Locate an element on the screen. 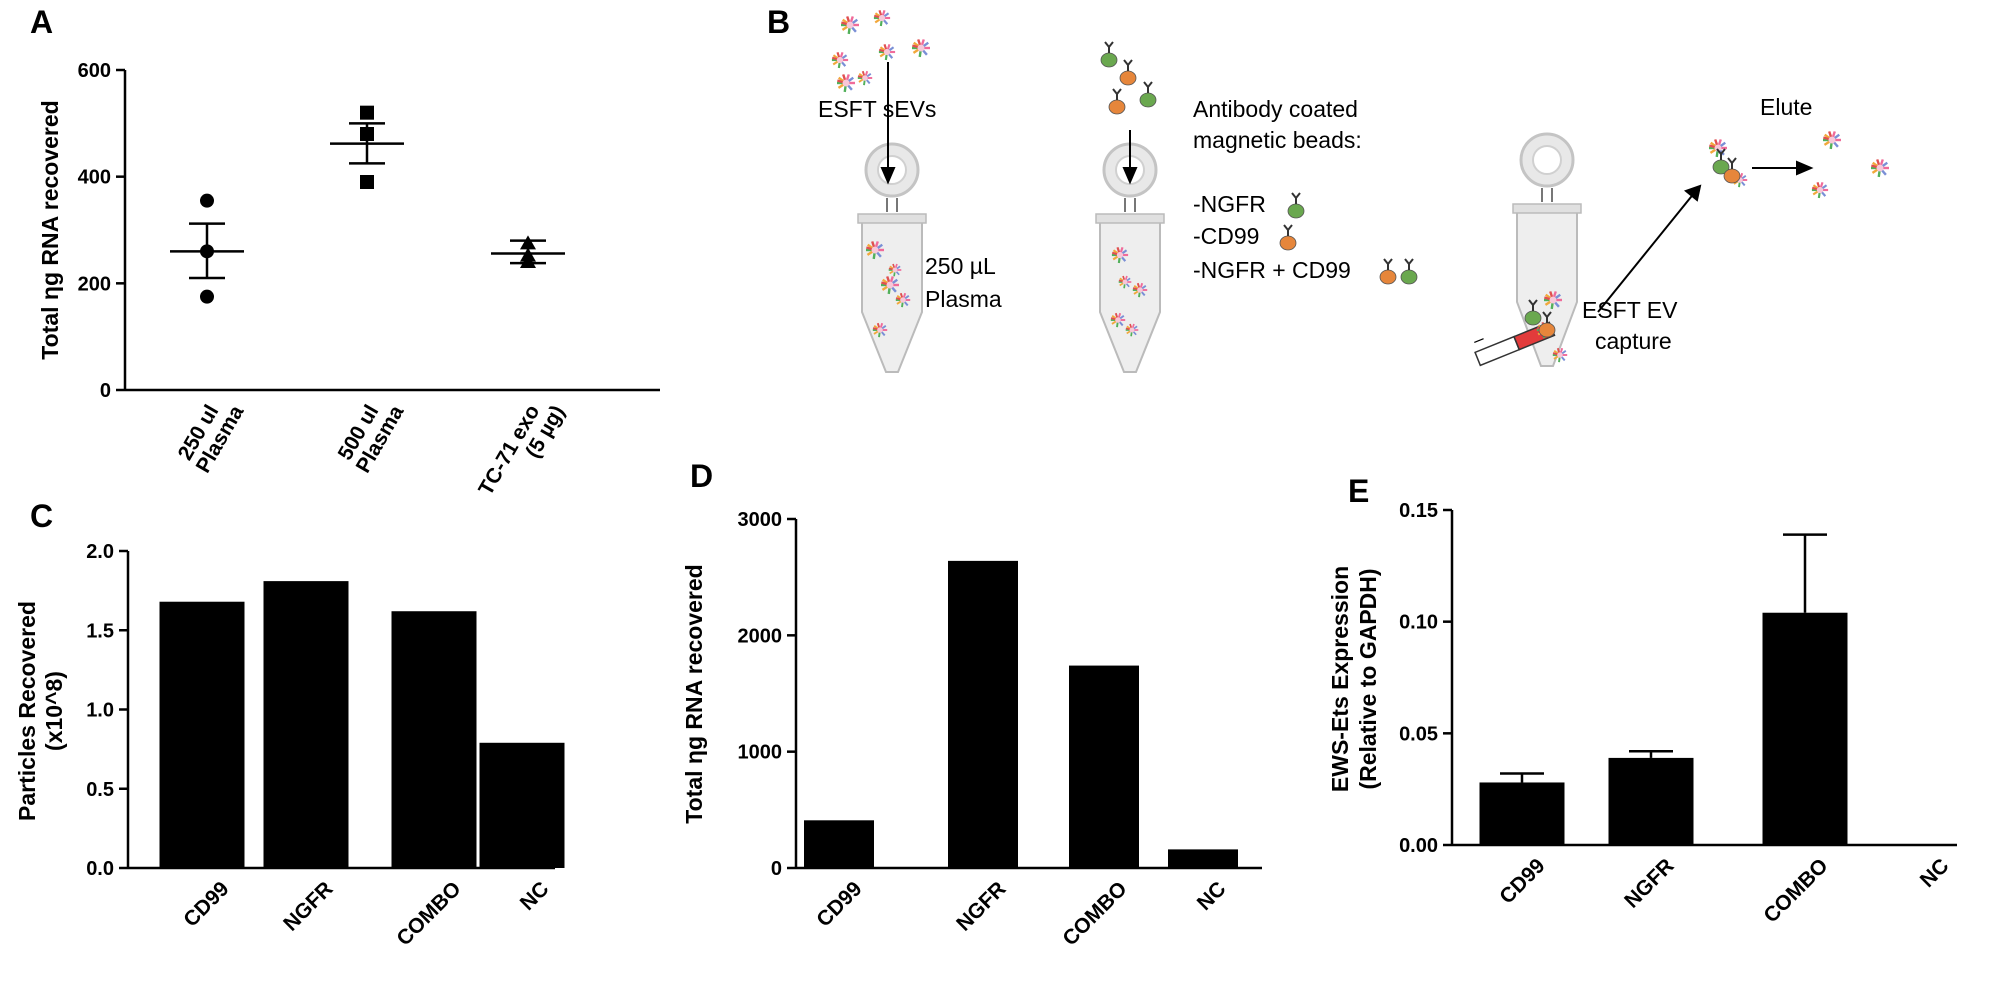  label-antibody-line1: Antibody coated is located at coordinates (1275, 109).